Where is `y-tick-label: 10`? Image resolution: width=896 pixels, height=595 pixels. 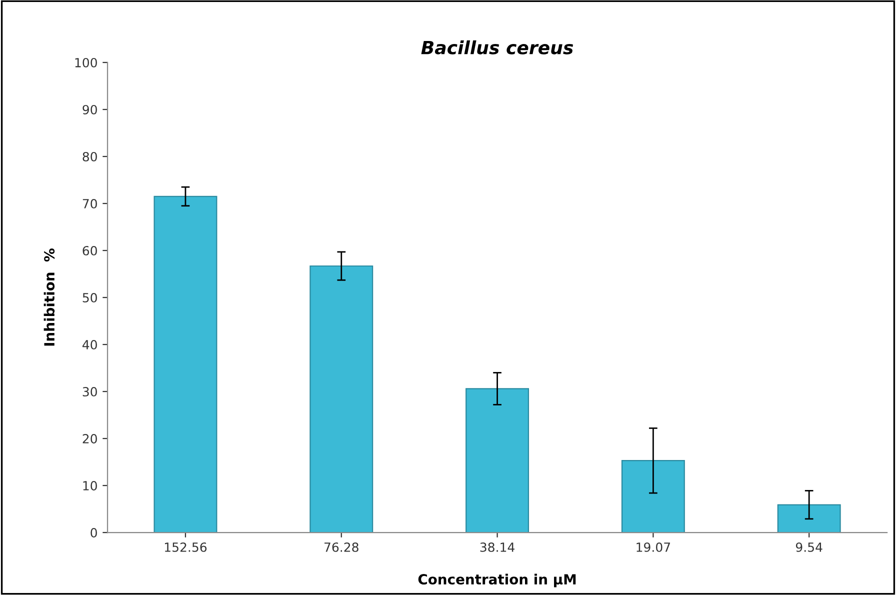
y-tick-label: 10 is located at coordinates (90, 485).